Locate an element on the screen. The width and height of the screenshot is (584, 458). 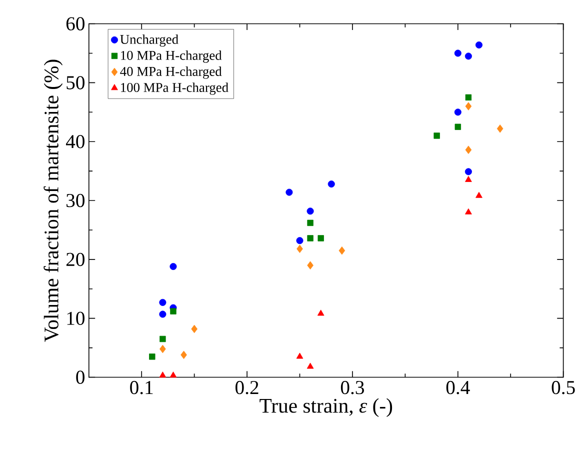
y-tick-label: 0 is located at coordinates (80, 377).